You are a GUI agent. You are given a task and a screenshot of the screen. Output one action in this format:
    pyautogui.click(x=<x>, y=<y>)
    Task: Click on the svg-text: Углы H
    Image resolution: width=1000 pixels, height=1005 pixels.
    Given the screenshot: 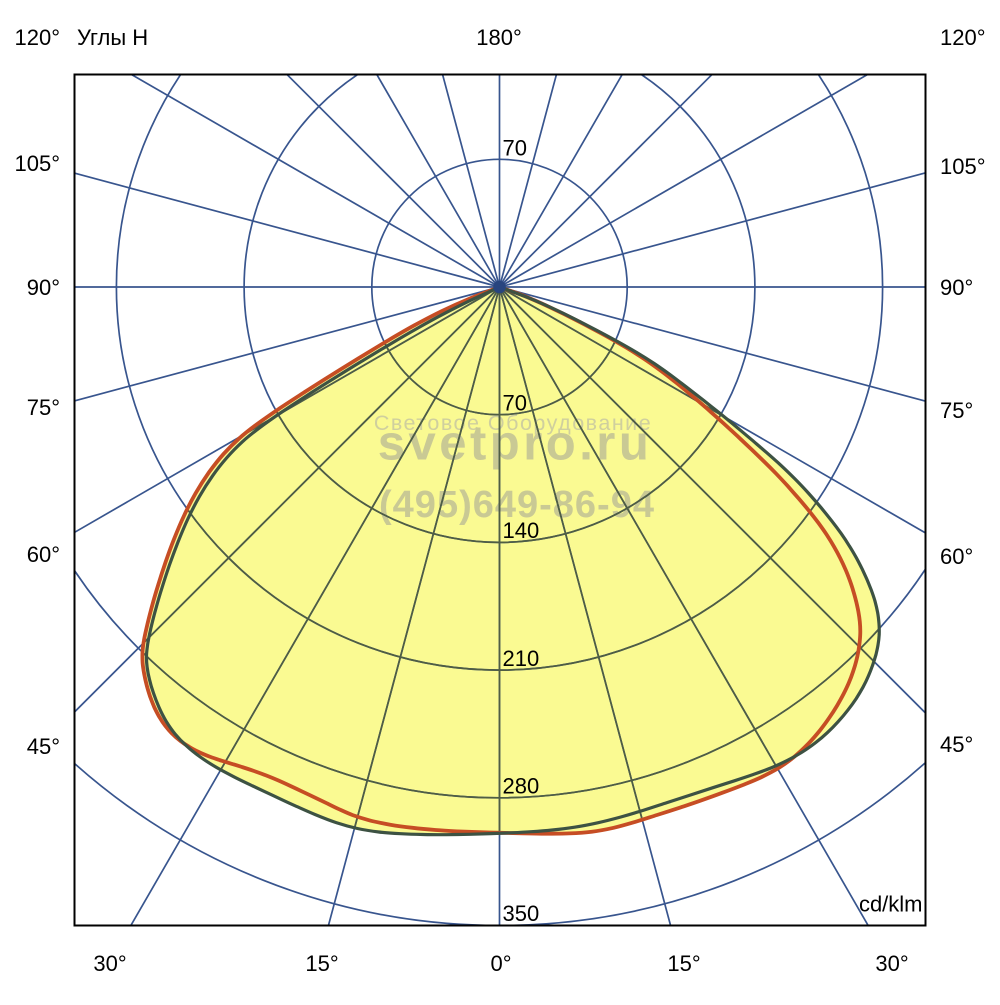 What is the action you would take?
    pyautogui.click(x=112, y=37)
    